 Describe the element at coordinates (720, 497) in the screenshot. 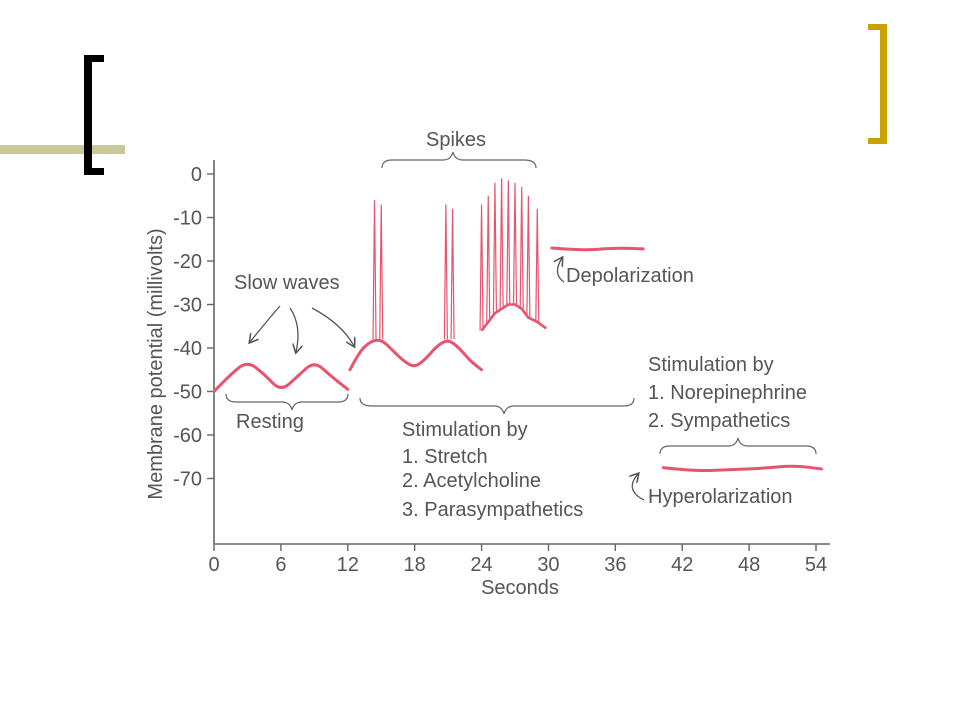

I see `hyperpolarization-label: Hyperolarization` at that location.